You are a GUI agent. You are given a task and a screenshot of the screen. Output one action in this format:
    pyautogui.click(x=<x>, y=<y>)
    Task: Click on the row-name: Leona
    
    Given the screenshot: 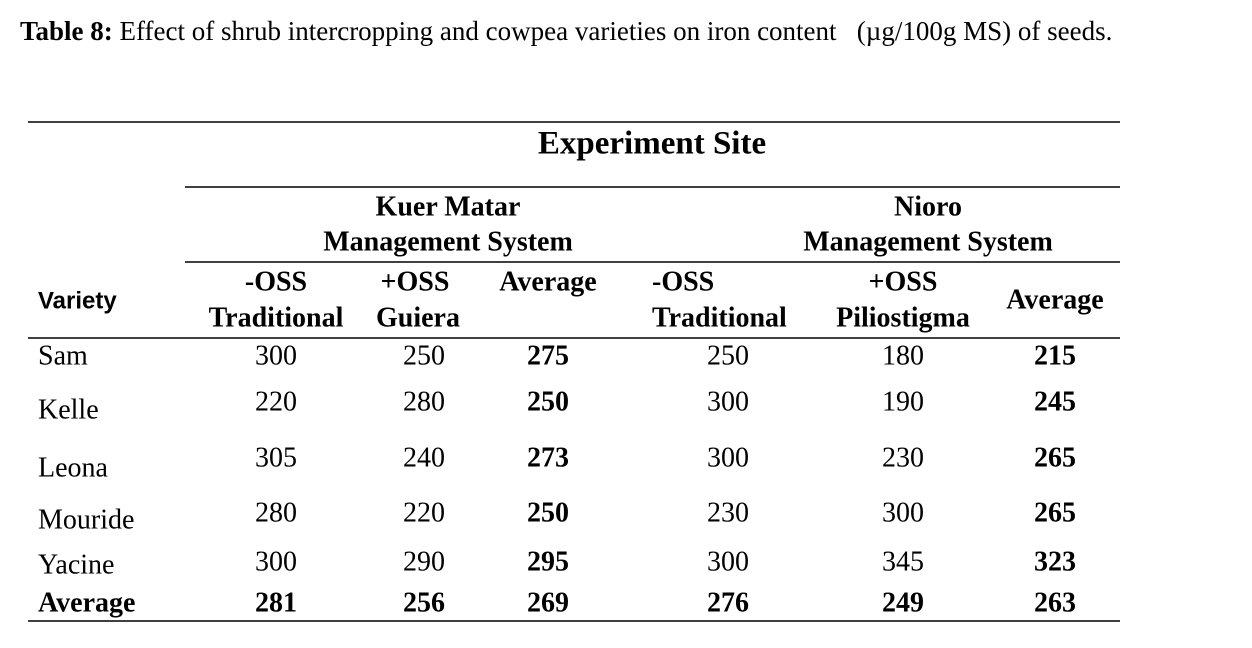 What is the action you would take?
    pyautogui.click(x=73, y=467)
    